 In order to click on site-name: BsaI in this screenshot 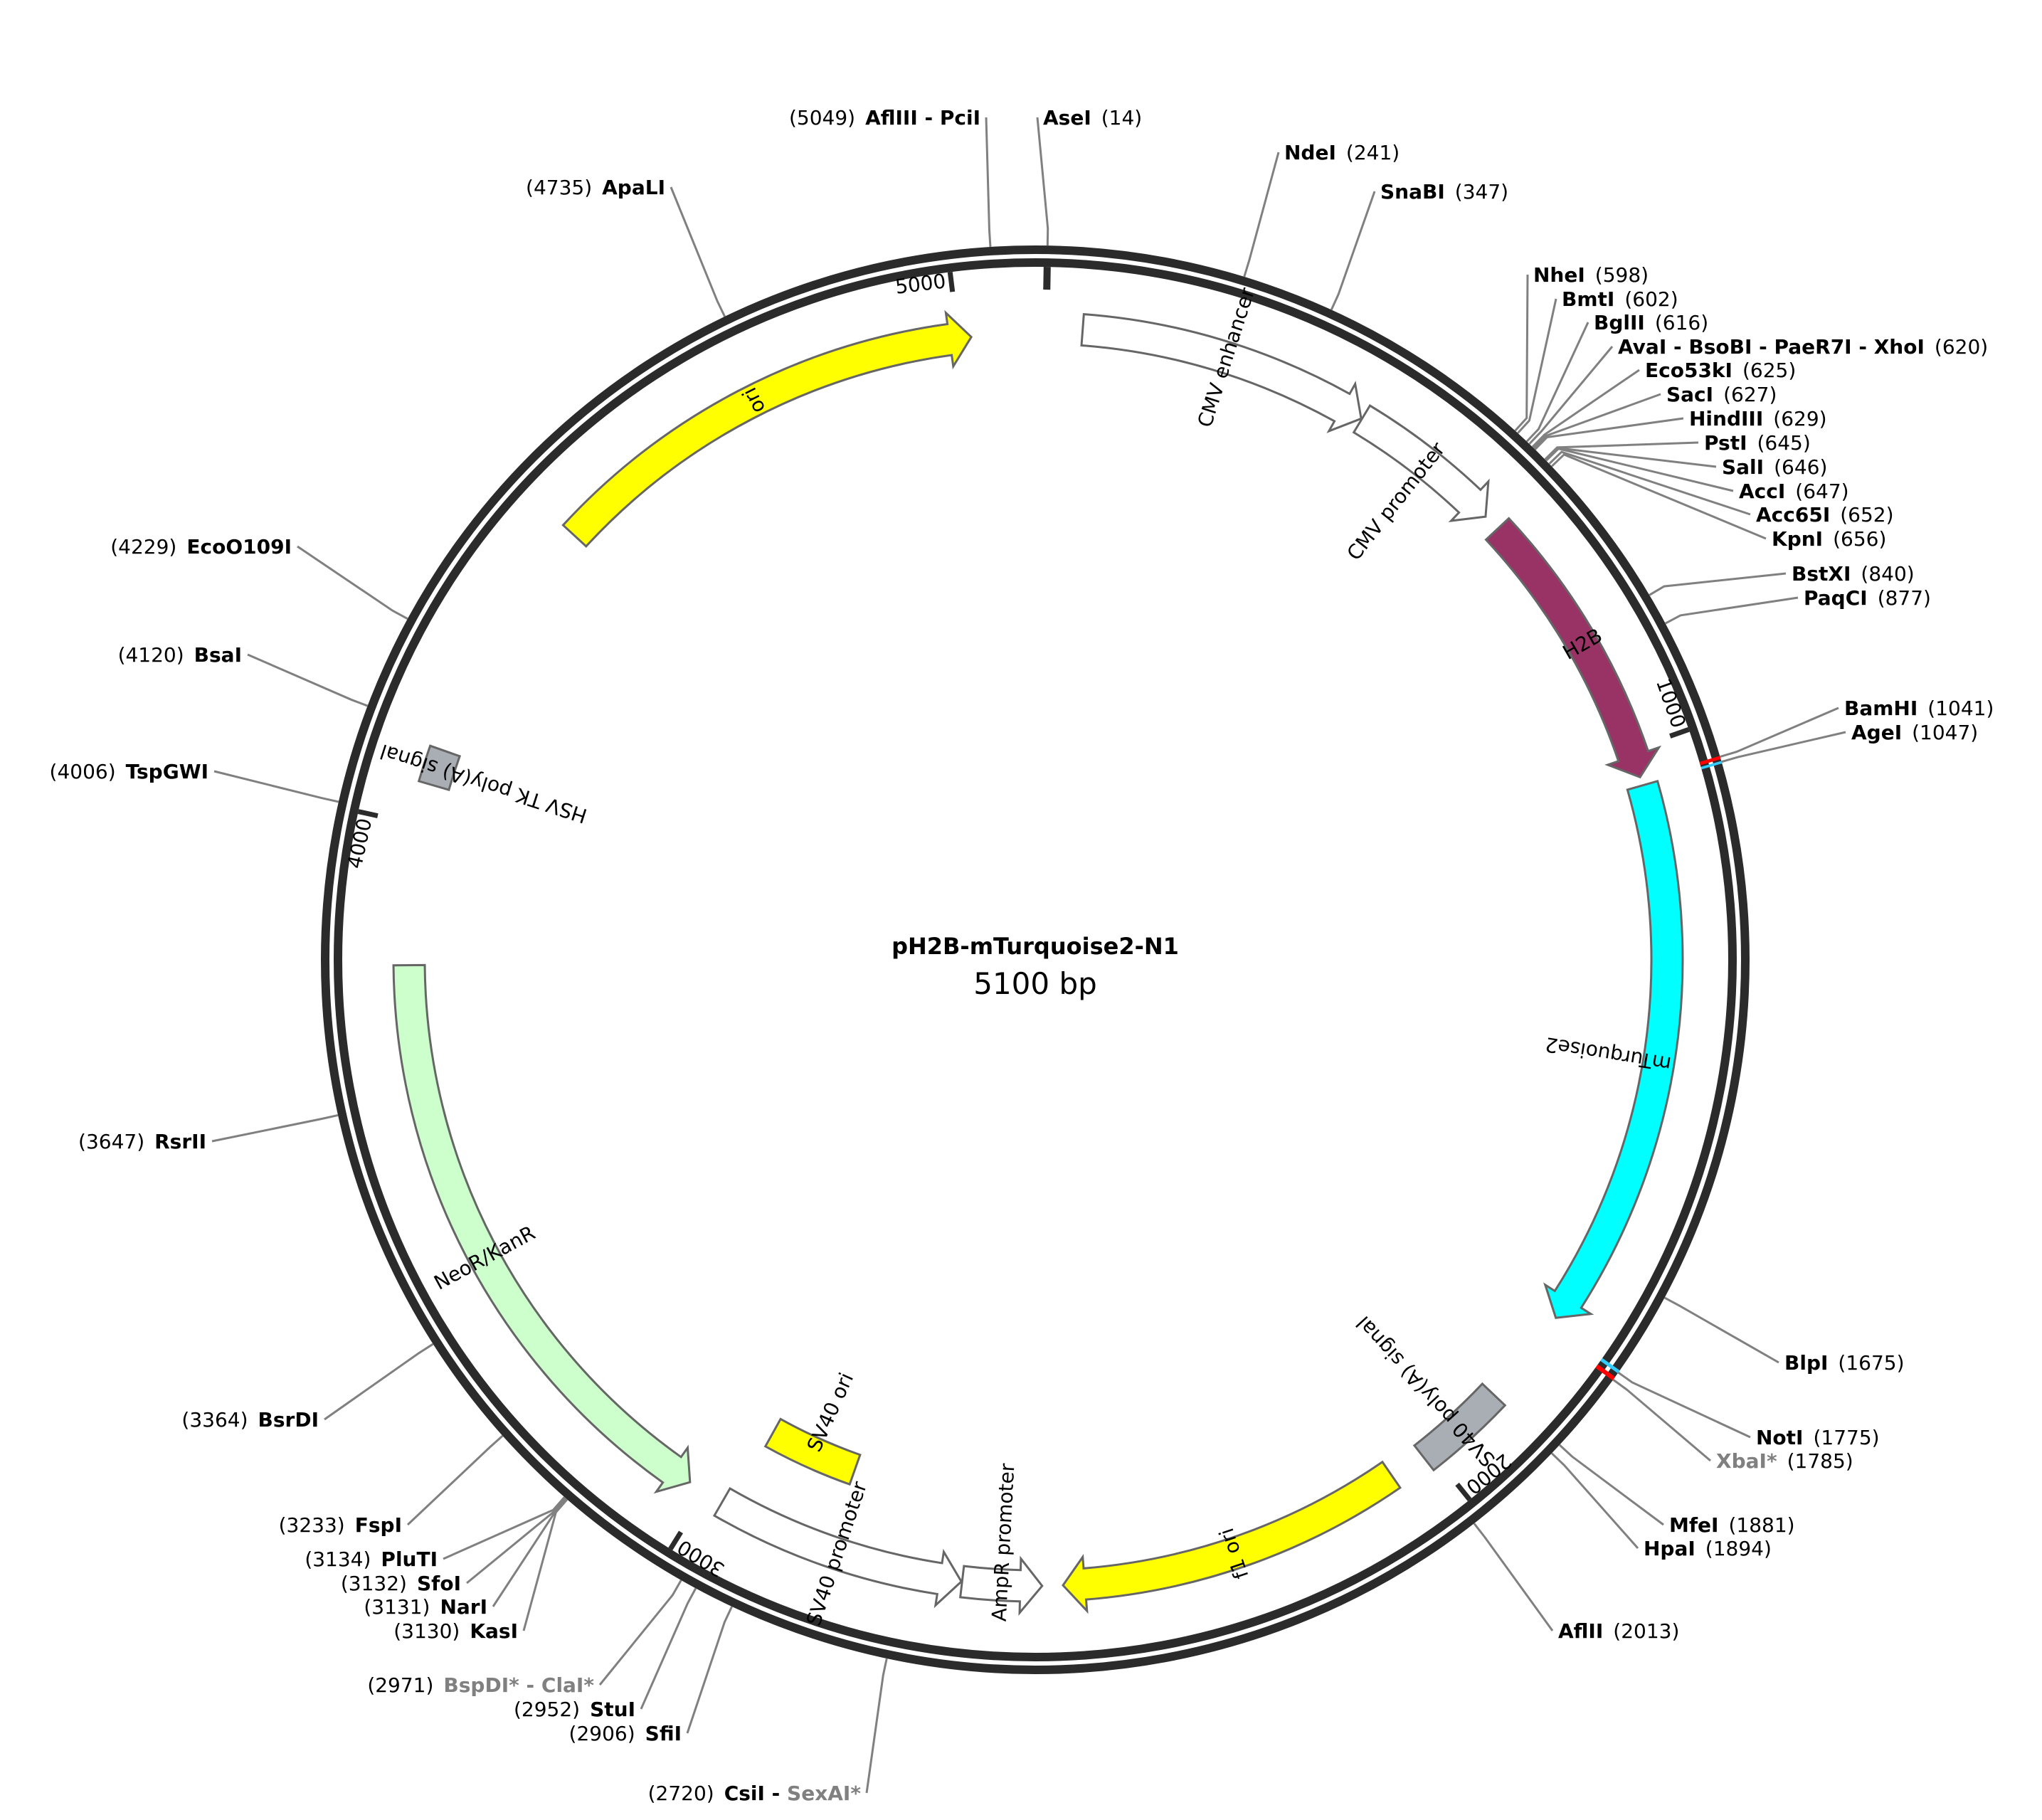, I will do `click(218, 655)`.